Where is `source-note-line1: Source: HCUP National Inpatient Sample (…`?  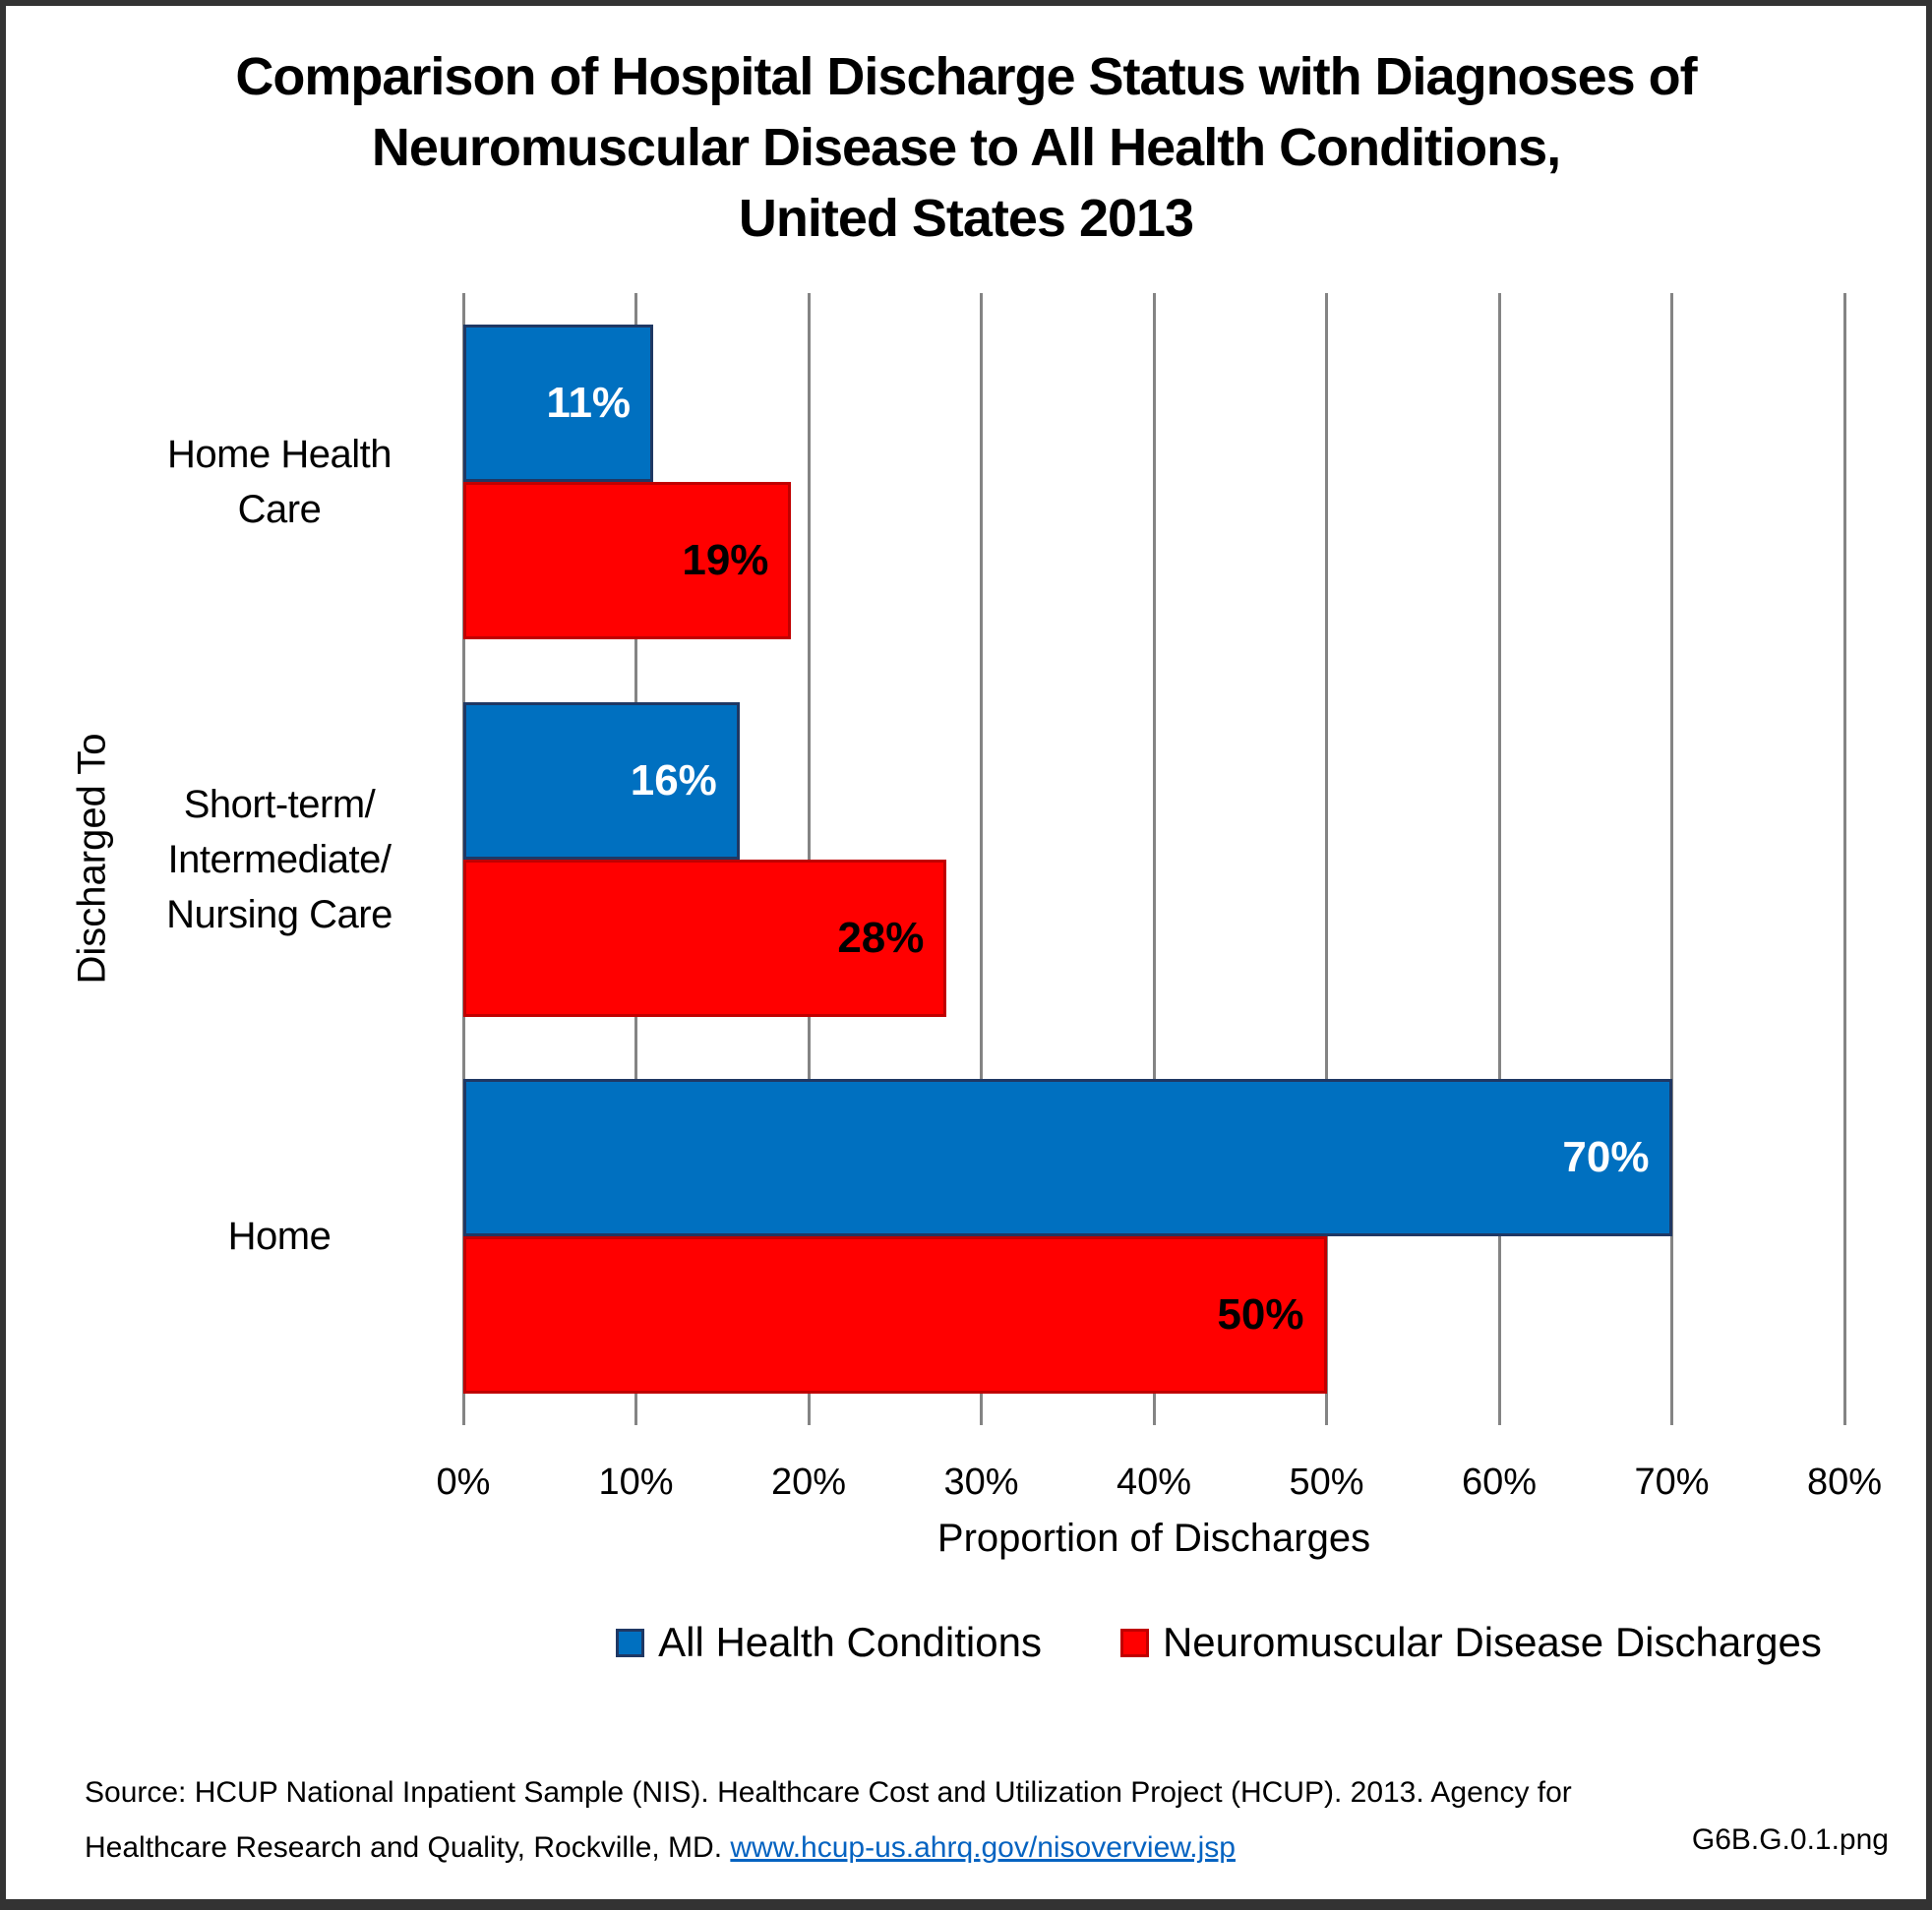
source-note-line1: Source: HCUP National Inpatient Sample (… is located at coordinates (828, 1792).